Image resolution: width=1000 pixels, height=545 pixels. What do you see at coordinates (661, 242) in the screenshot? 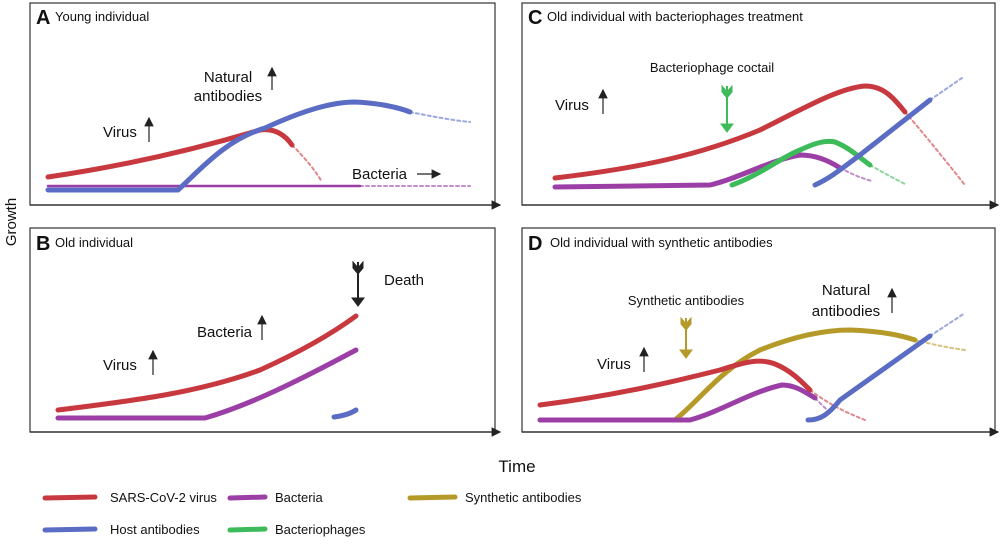
I see `panel-title: Old individual with synthetic antibodies` at bounding box center [661, 242].